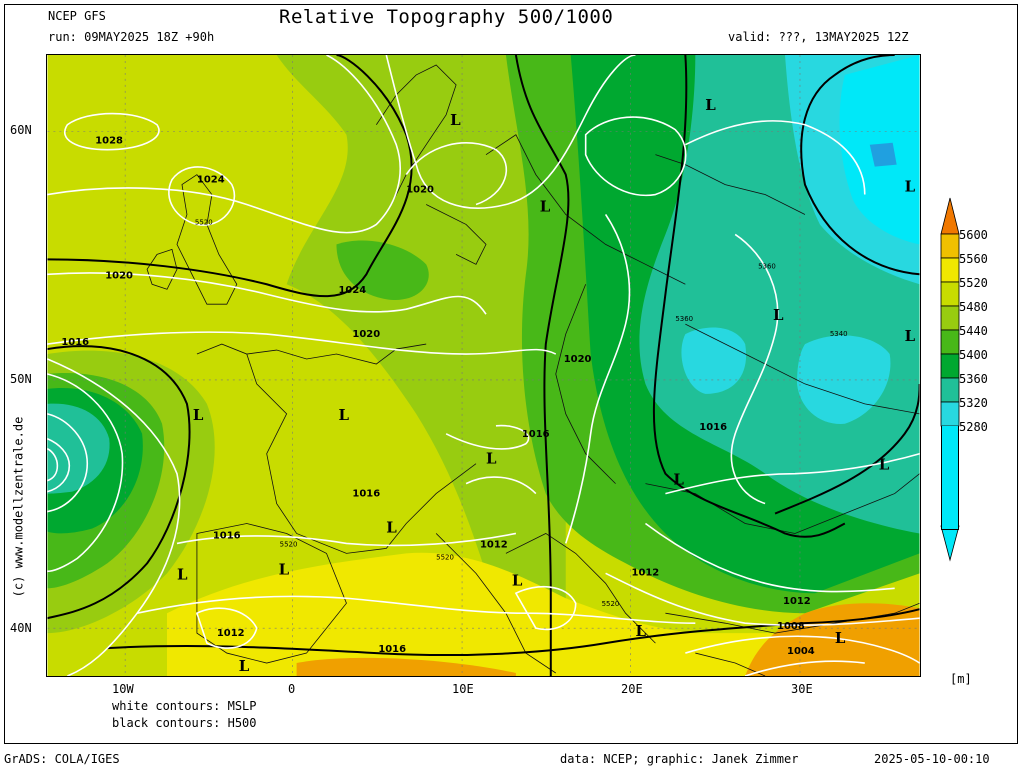 This screenshot has width=1024, height=768. What do you see at coordinates (973, 403) in the screenshot?
I see `legend-label: 5320` at bounding box center [973, 403].